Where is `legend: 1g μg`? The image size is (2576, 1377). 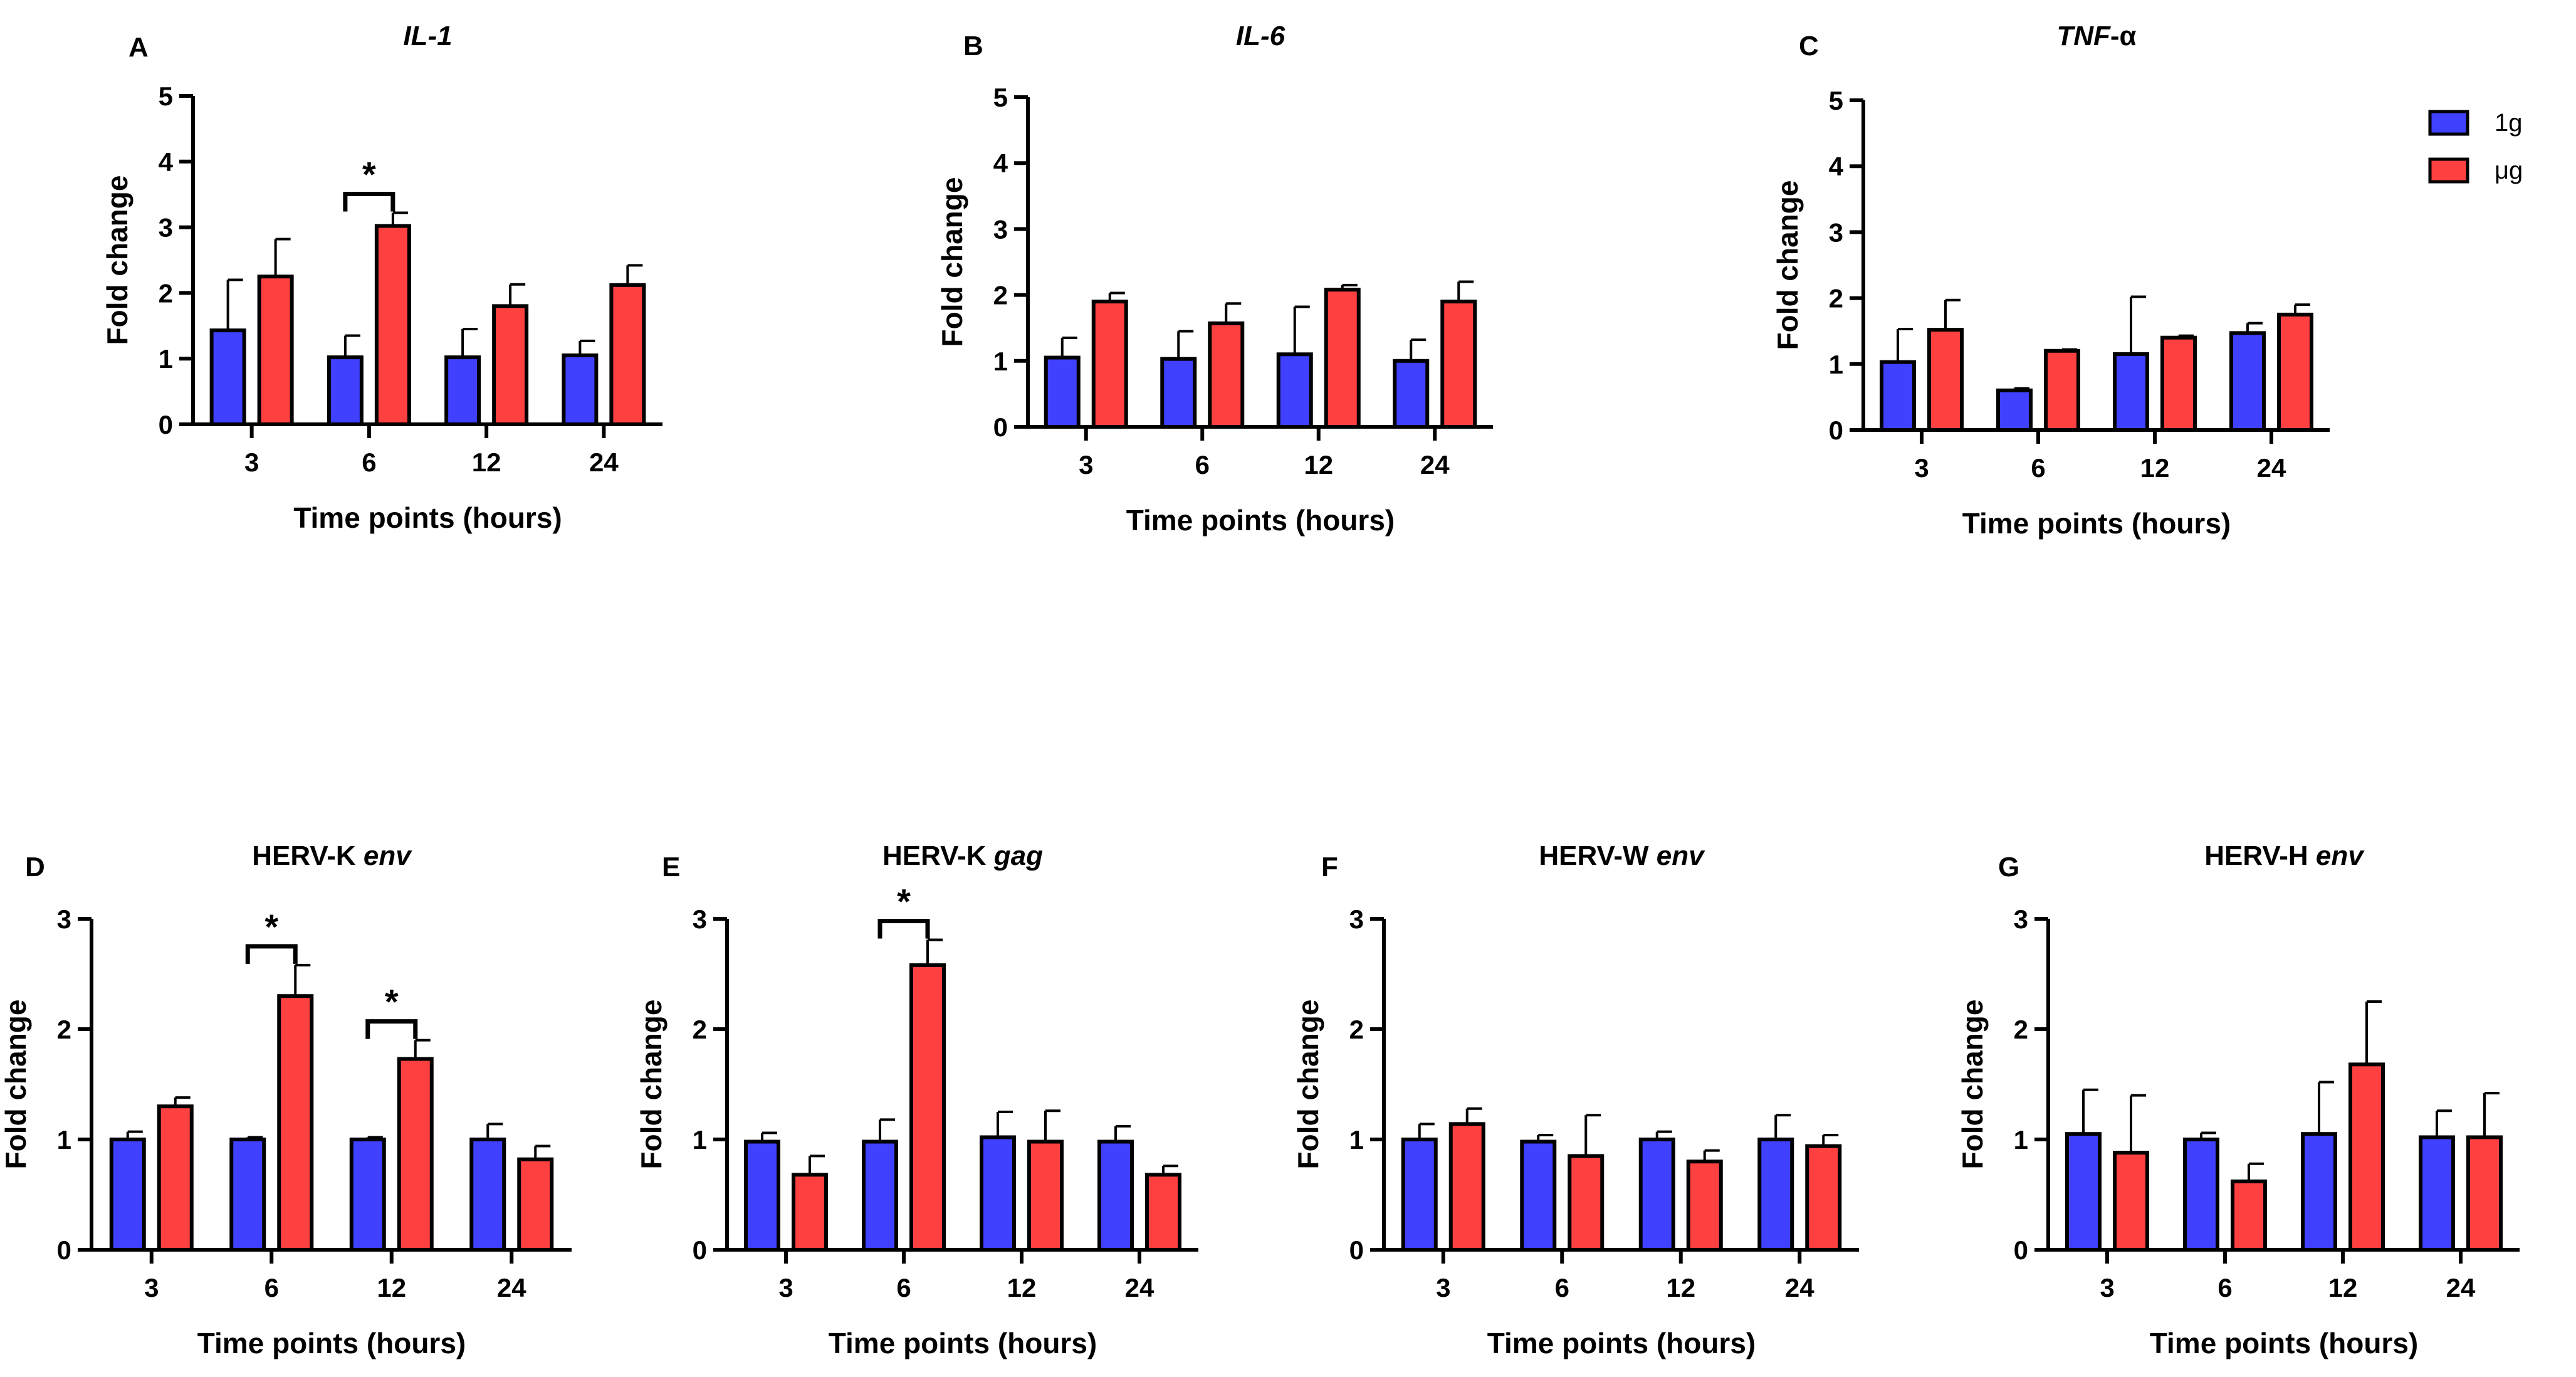 legend: 1g μg is located at coordinates (2475, 146).